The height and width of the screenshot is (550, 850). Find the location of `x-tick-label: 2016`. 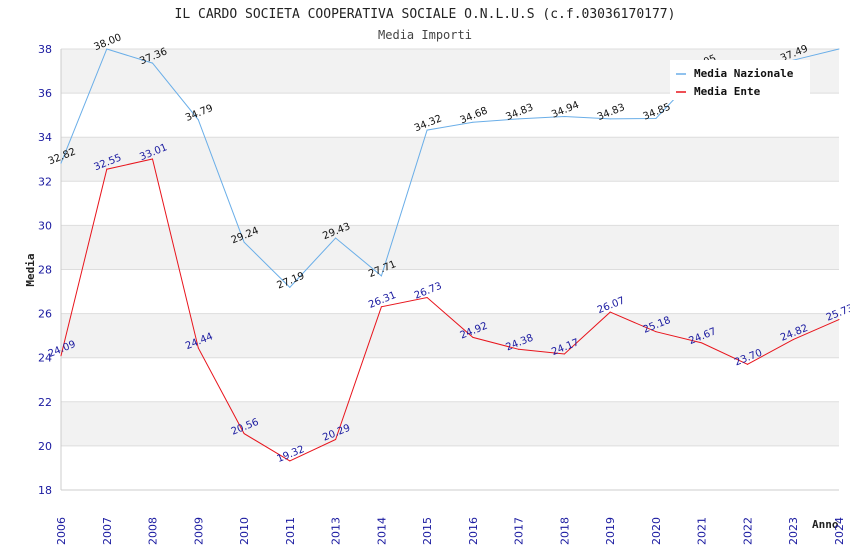

x-tick-label: 2016 is located at coordinates (473, 531).